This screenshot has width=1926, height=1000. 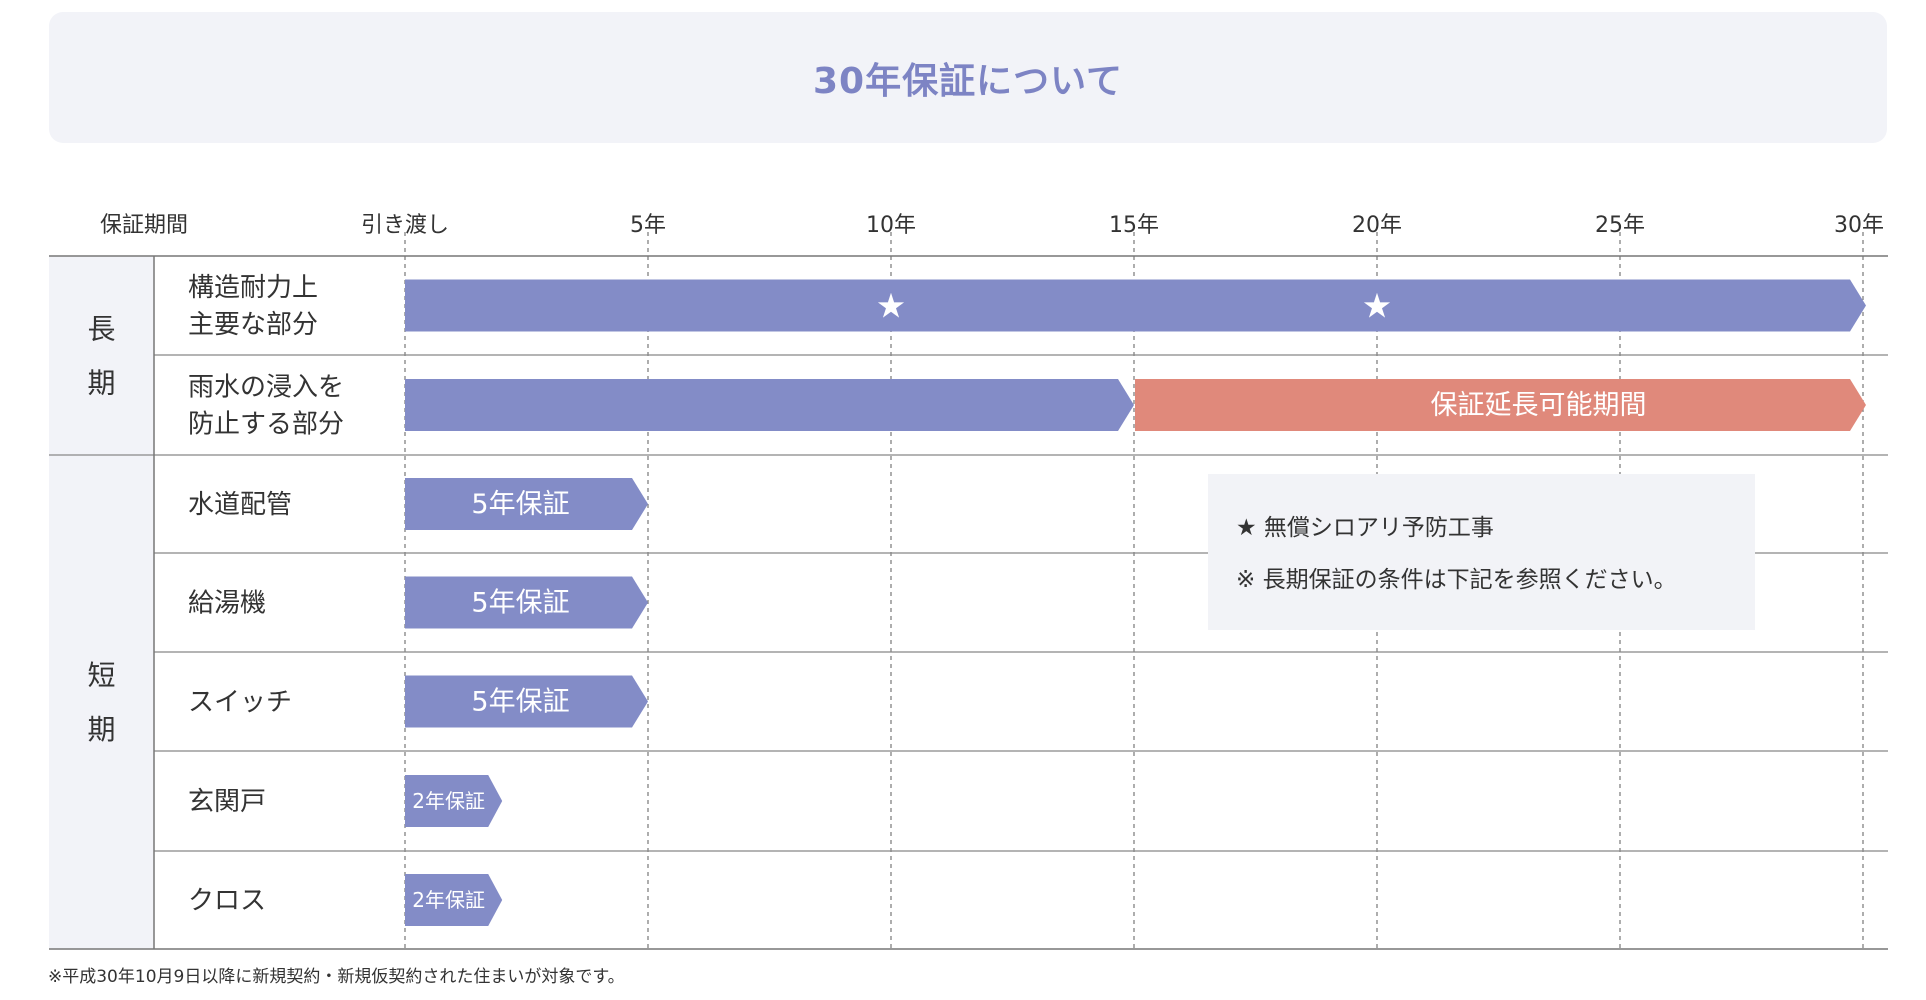 What do you see at coordinates (227, 604) in the screenshot?
I see `row-label: 給湯機` at bounding box center [227, 604].